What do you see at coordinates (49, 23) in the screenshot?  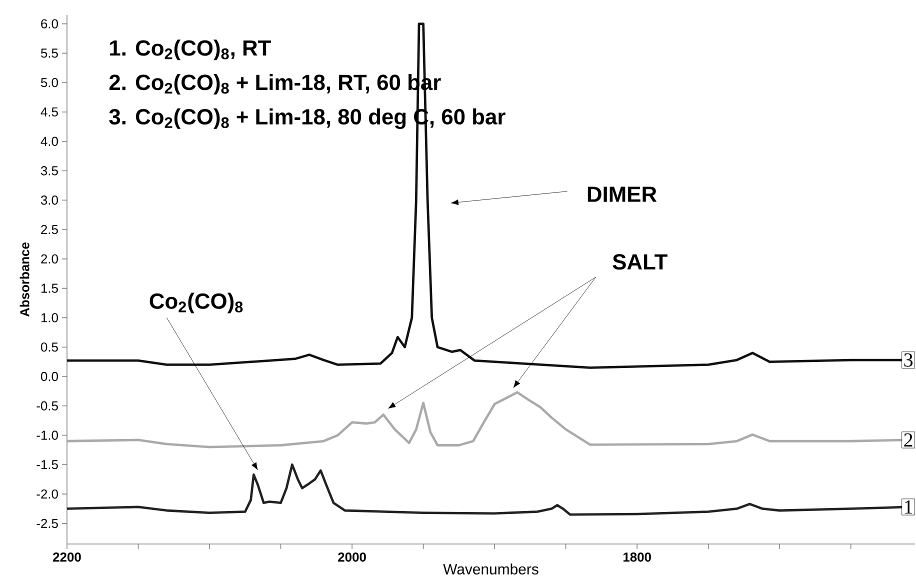 I see `y-tick-label: 6.0` at bounding box center [49, 23].